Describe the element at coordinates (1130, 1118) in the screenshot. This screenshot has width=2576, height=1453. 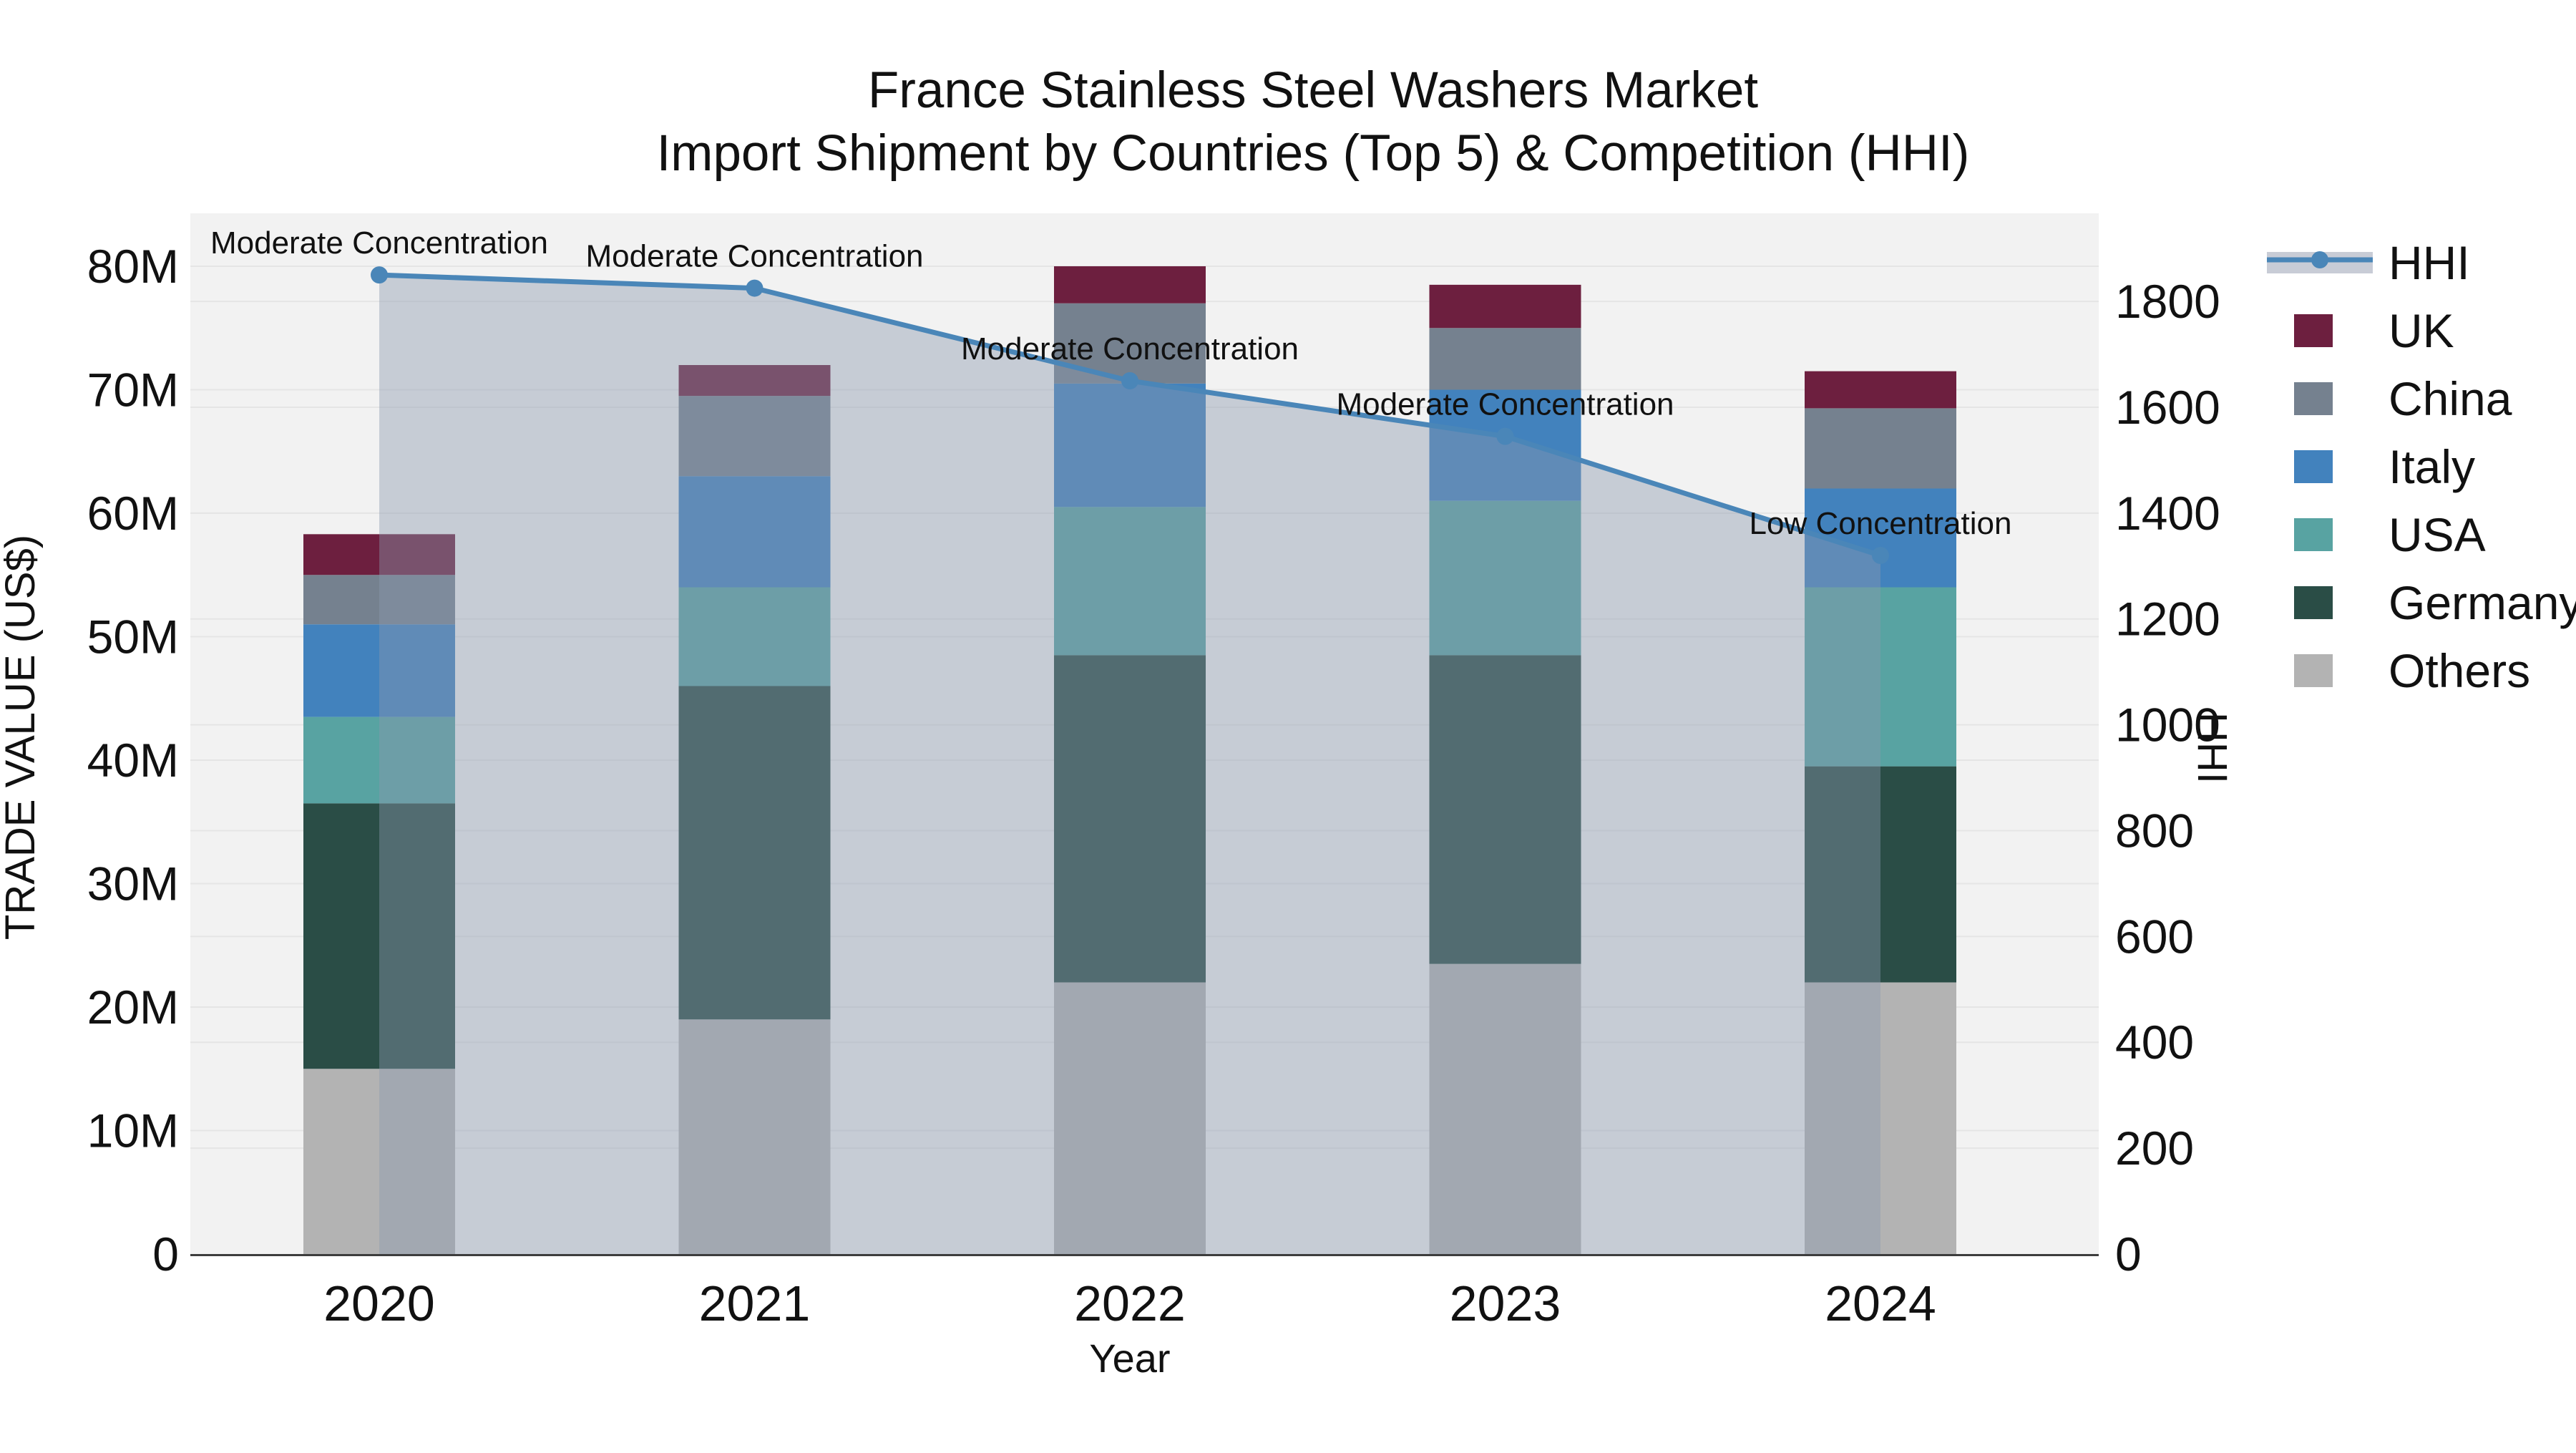
I see `bar-segment-2022-others` at that location.